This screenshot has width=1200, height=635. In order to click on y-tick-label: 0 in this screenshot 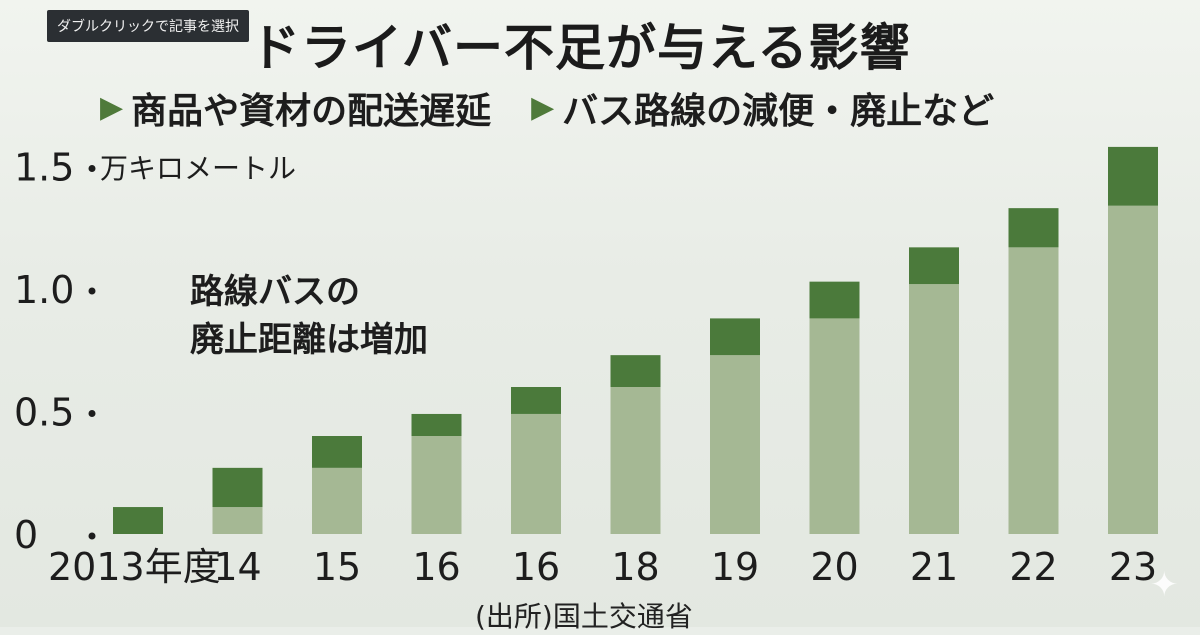, I will do `click(26, 535)`.